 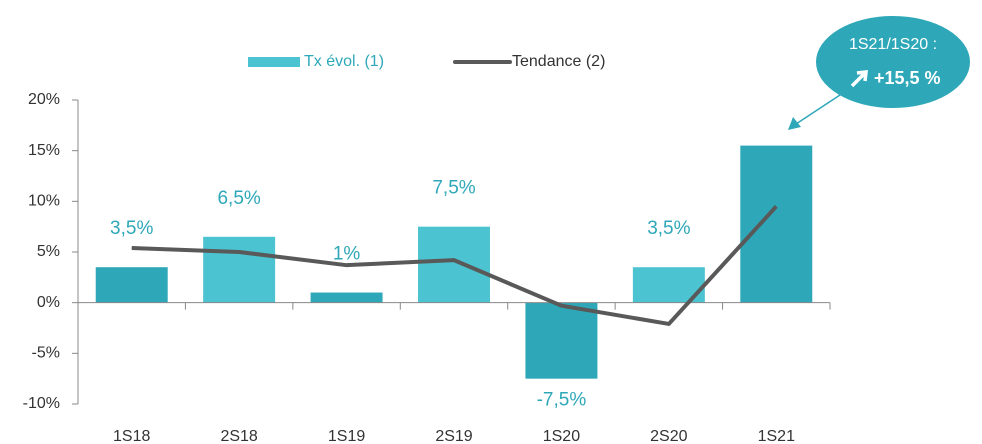 What do you see at coordinates (453, 436) in the screenshot?
I see `x-tick-label: 2S19` at bounding box center [453, 436].